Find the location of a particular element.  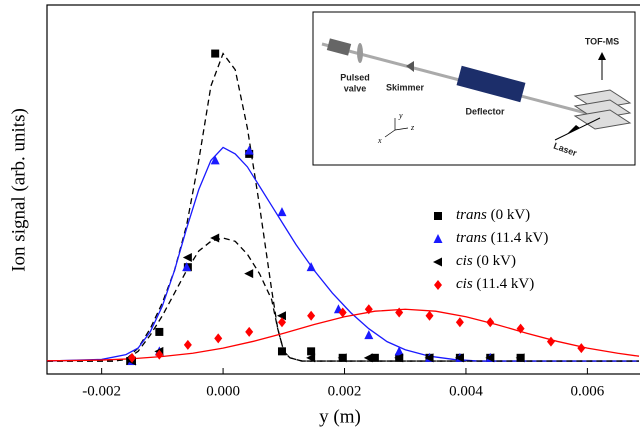

tof-arrowhead is located at coordinates (602, 56).